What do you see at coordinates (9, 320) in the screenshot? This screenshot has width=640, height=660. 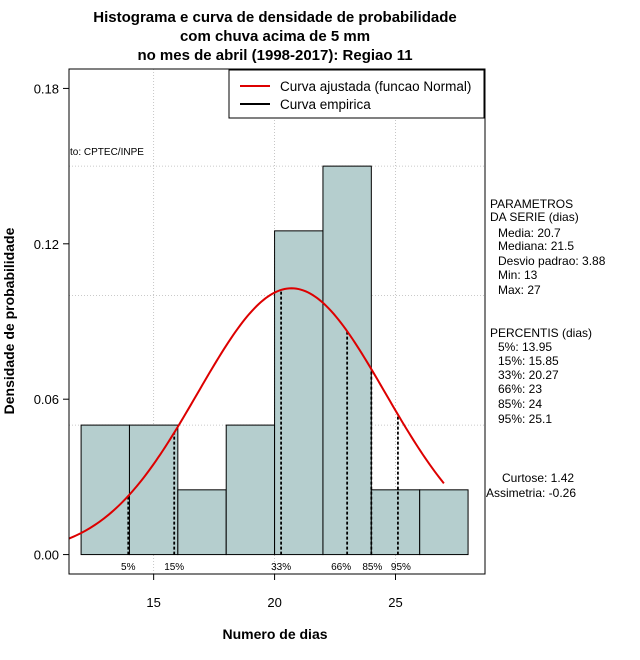 I see `y-axis-title: Densidade de probabilidade` at bounding box center [9, 320].